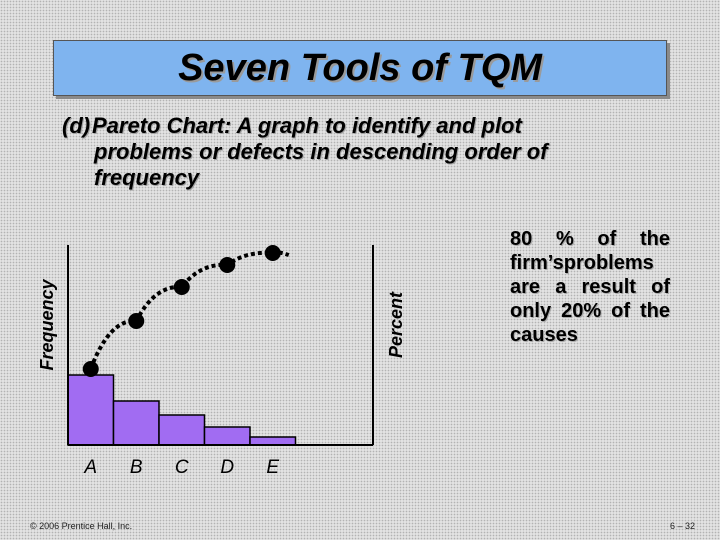 The image size is (720, 540). I want to click on x-tick-a: A, so click(90, 467).